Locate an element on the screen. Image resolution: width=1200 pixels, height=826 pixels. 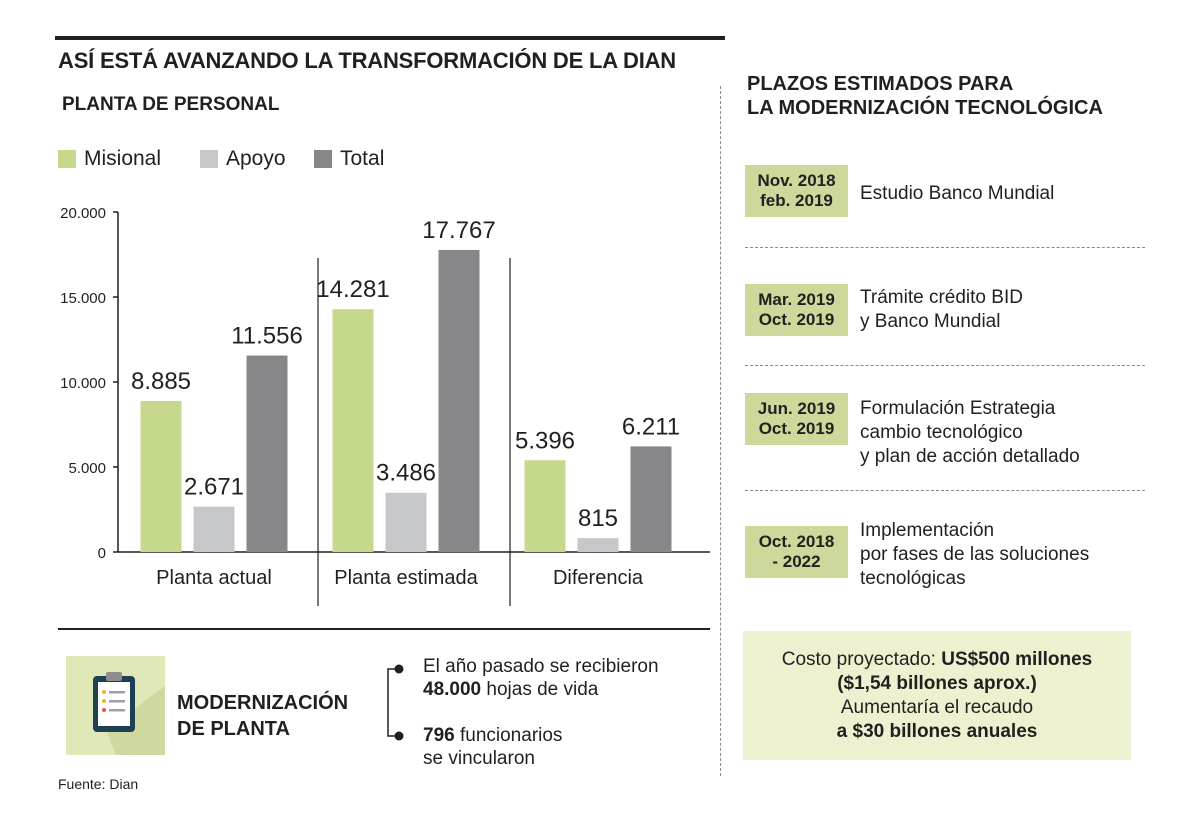
fact2-line1: 796 funcionarios is located at coordinates (492, 735).